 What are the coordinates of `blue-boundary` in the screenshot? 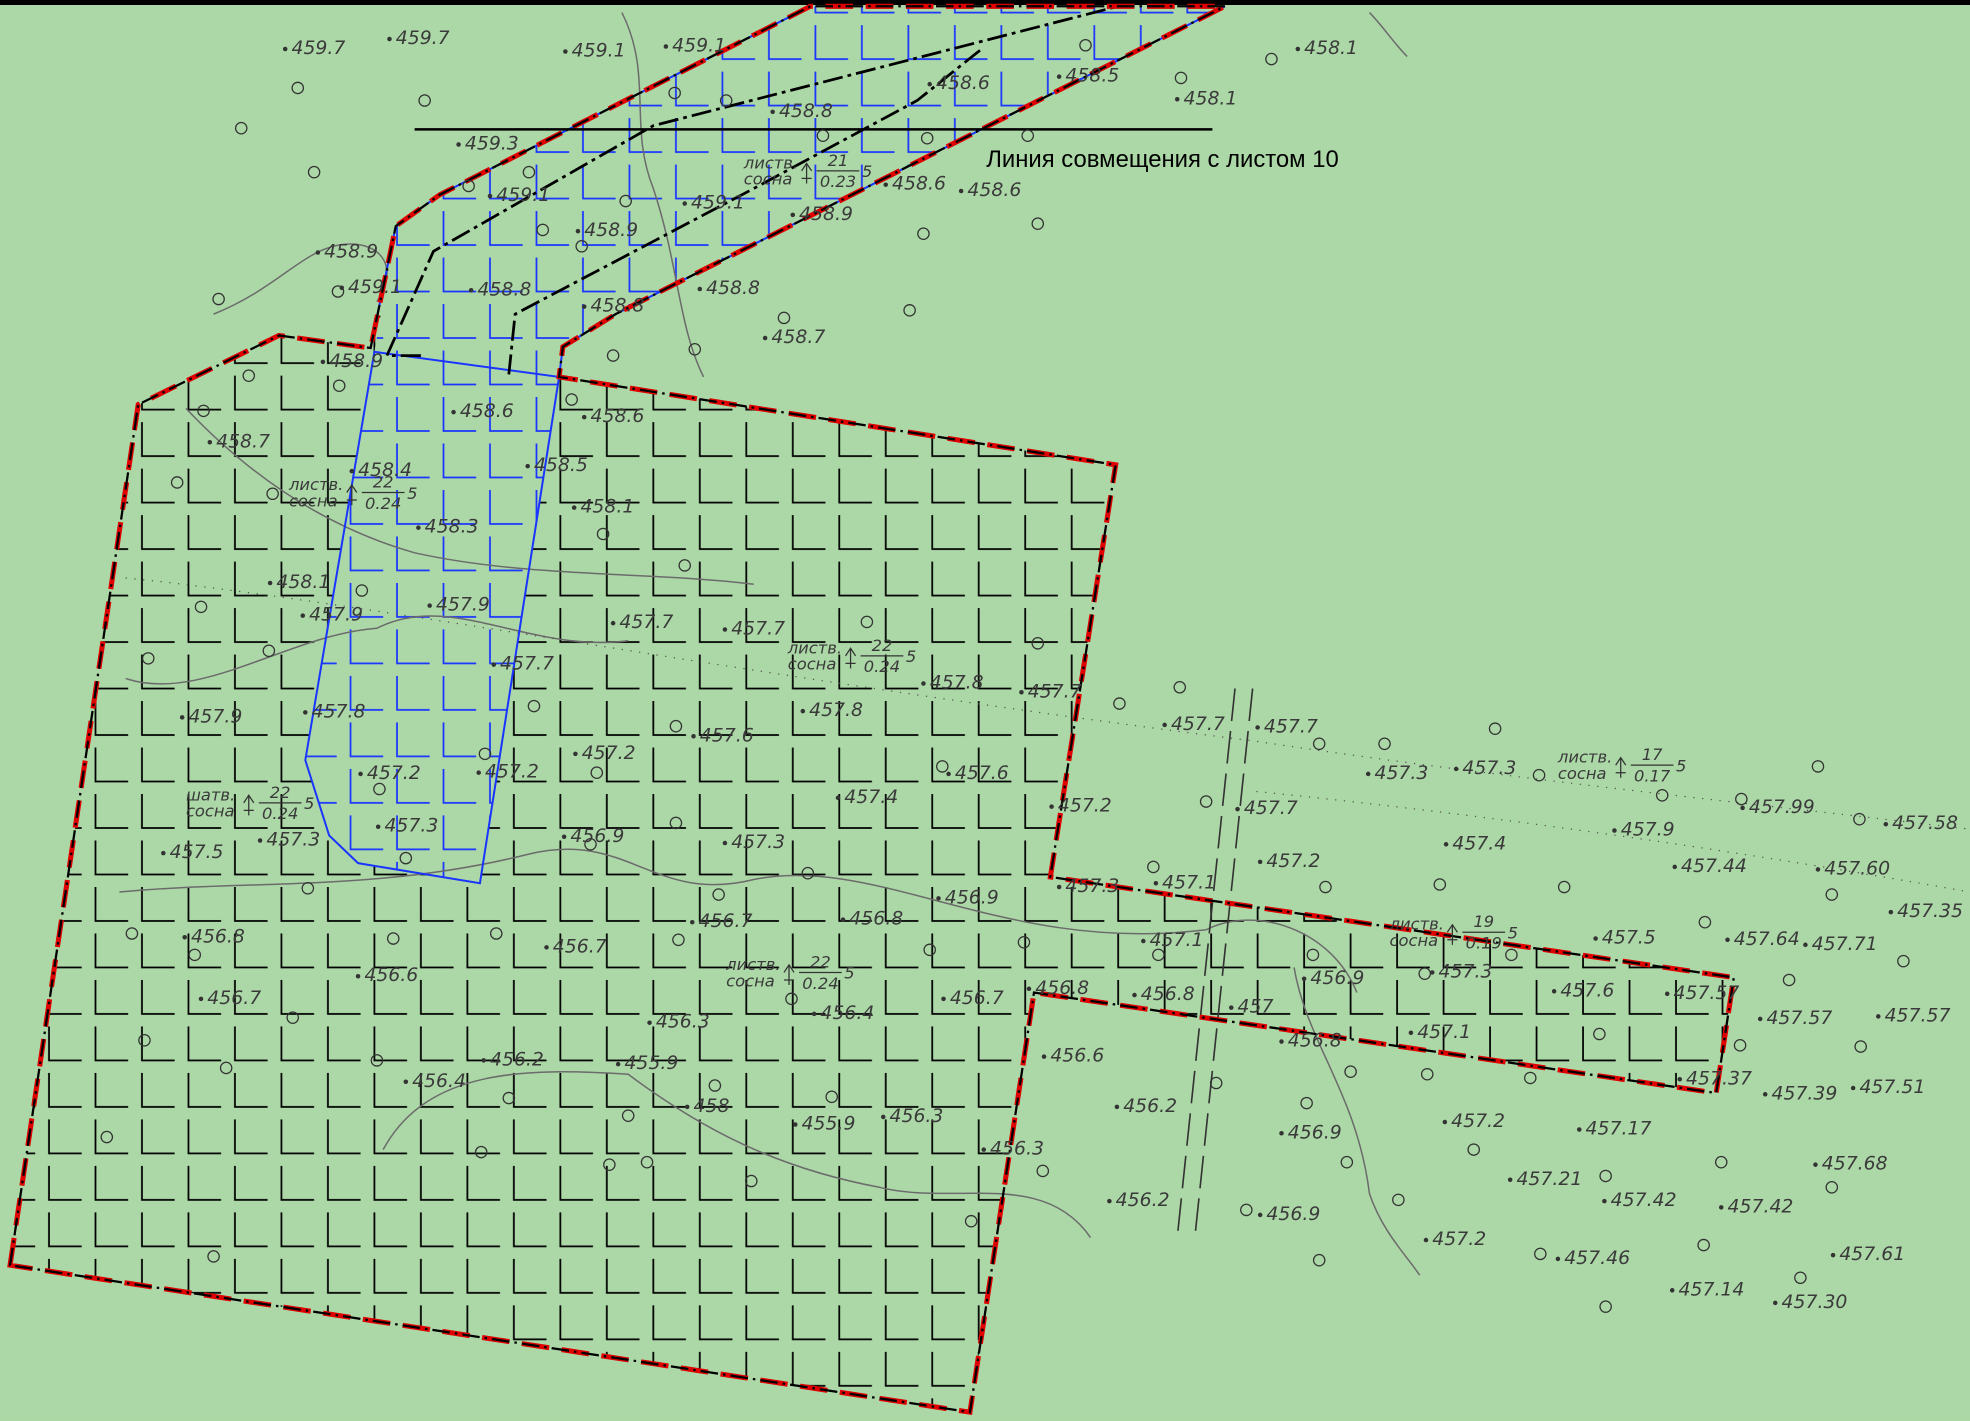 It's located at (432, 617).